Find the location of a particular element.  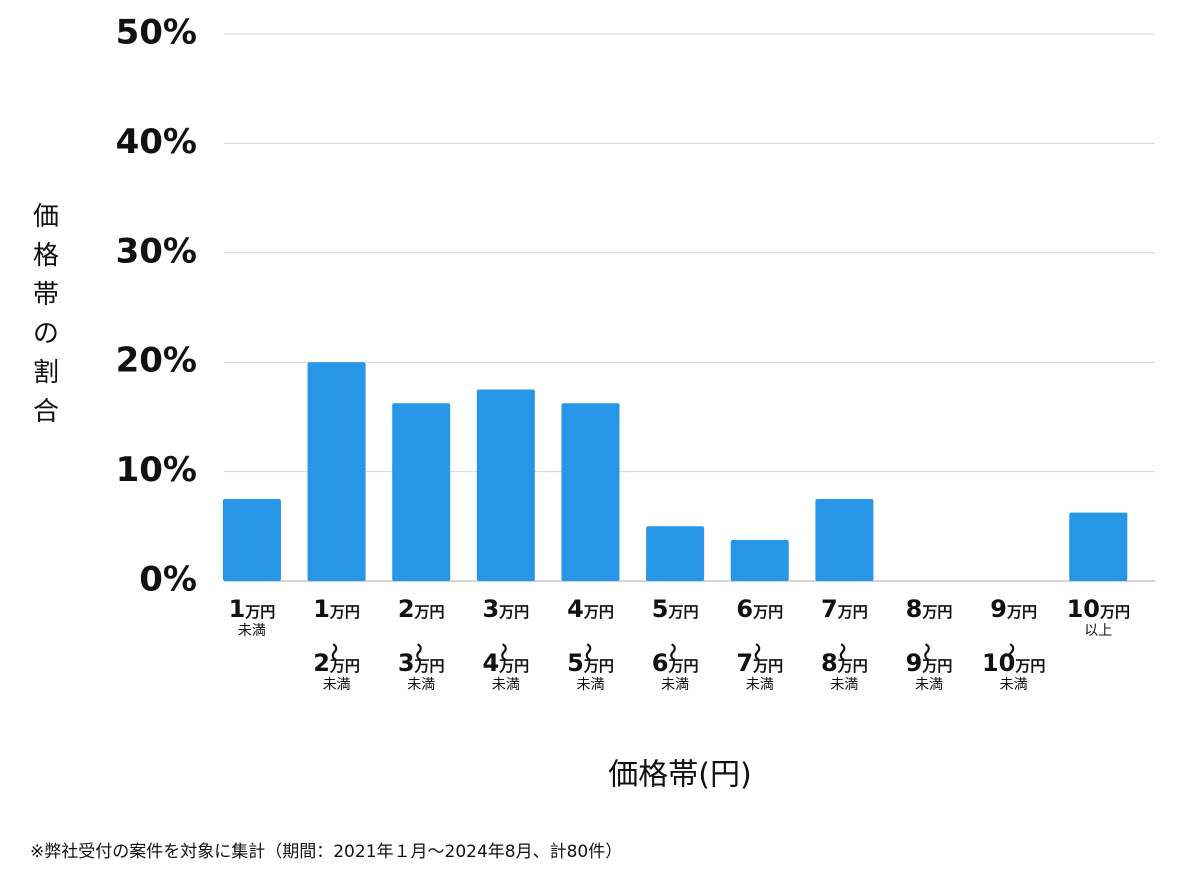

x-tick-label: 7万円〜8万円未満 is located at coordinates (844, 644).